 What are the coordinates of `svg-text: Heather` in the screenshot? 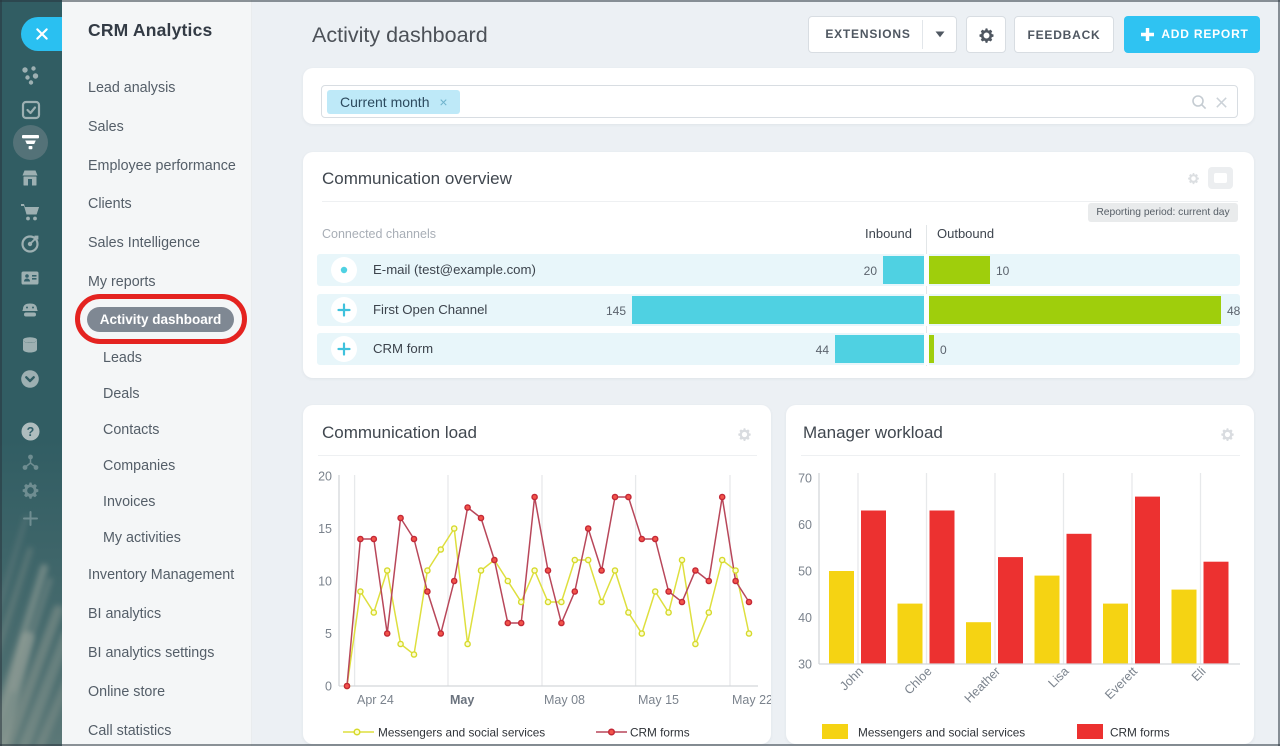 It's located at (982, 684).